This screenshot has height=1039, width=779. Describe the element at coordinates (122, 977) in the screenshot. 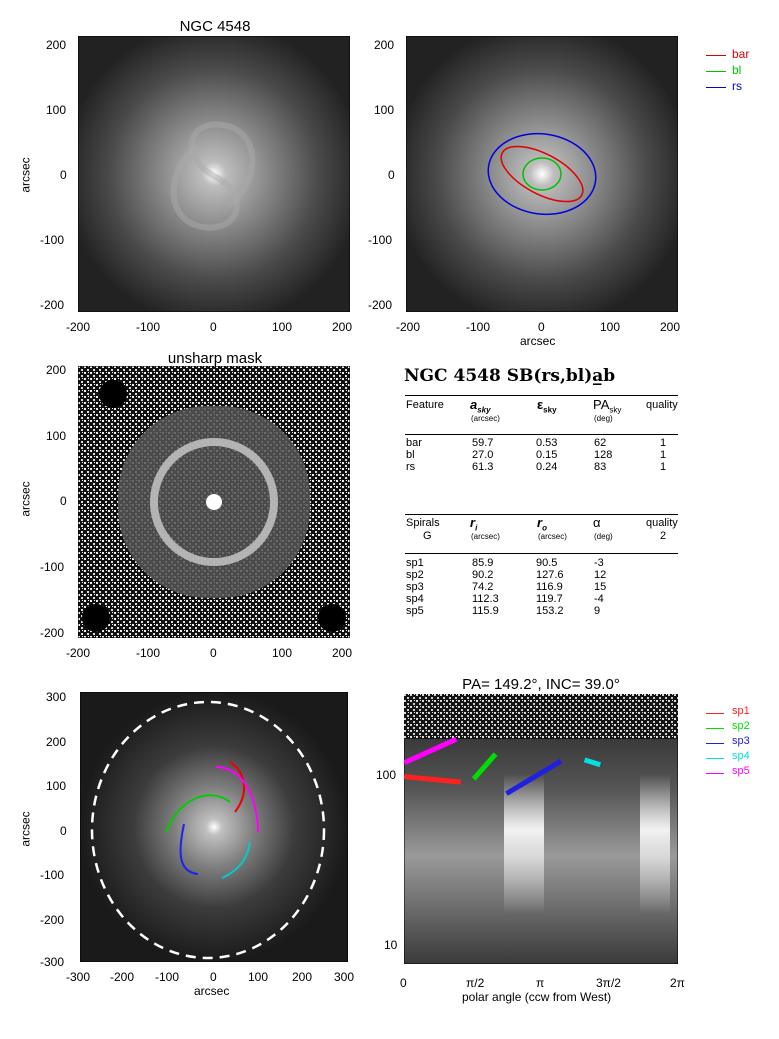

I see `p5-xtick: -200` at that location.